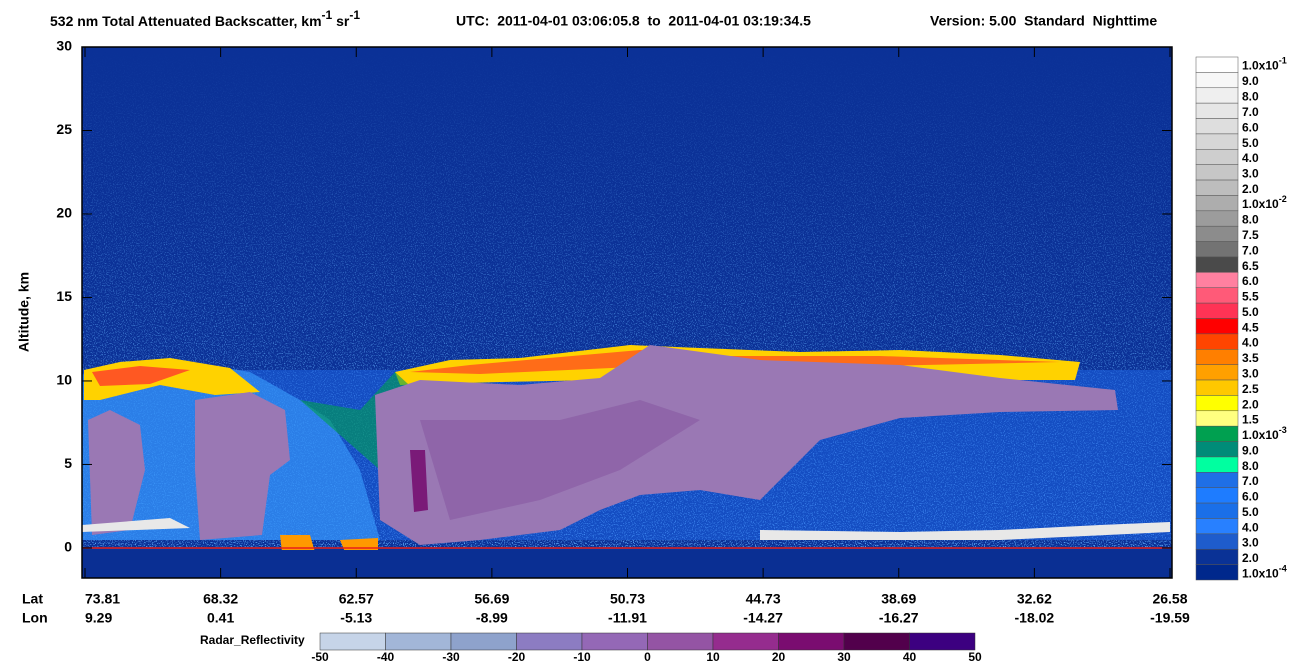 The height and width of the screenshot is (667, 1300). What do you see at coordinates (98, 618) in the screenshot?
I see `x-tick-label: 9.29` at bounding box center [98, 618].